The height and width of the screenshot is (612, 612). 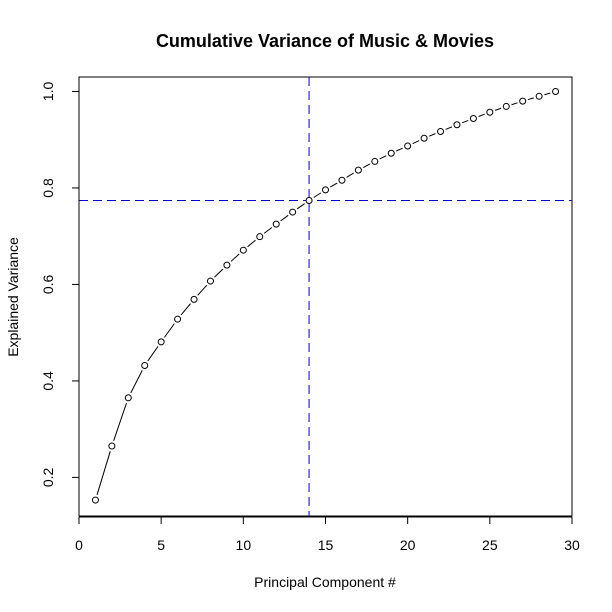 I want to click on x-tick-label: 10, so click(x=244, y=545).